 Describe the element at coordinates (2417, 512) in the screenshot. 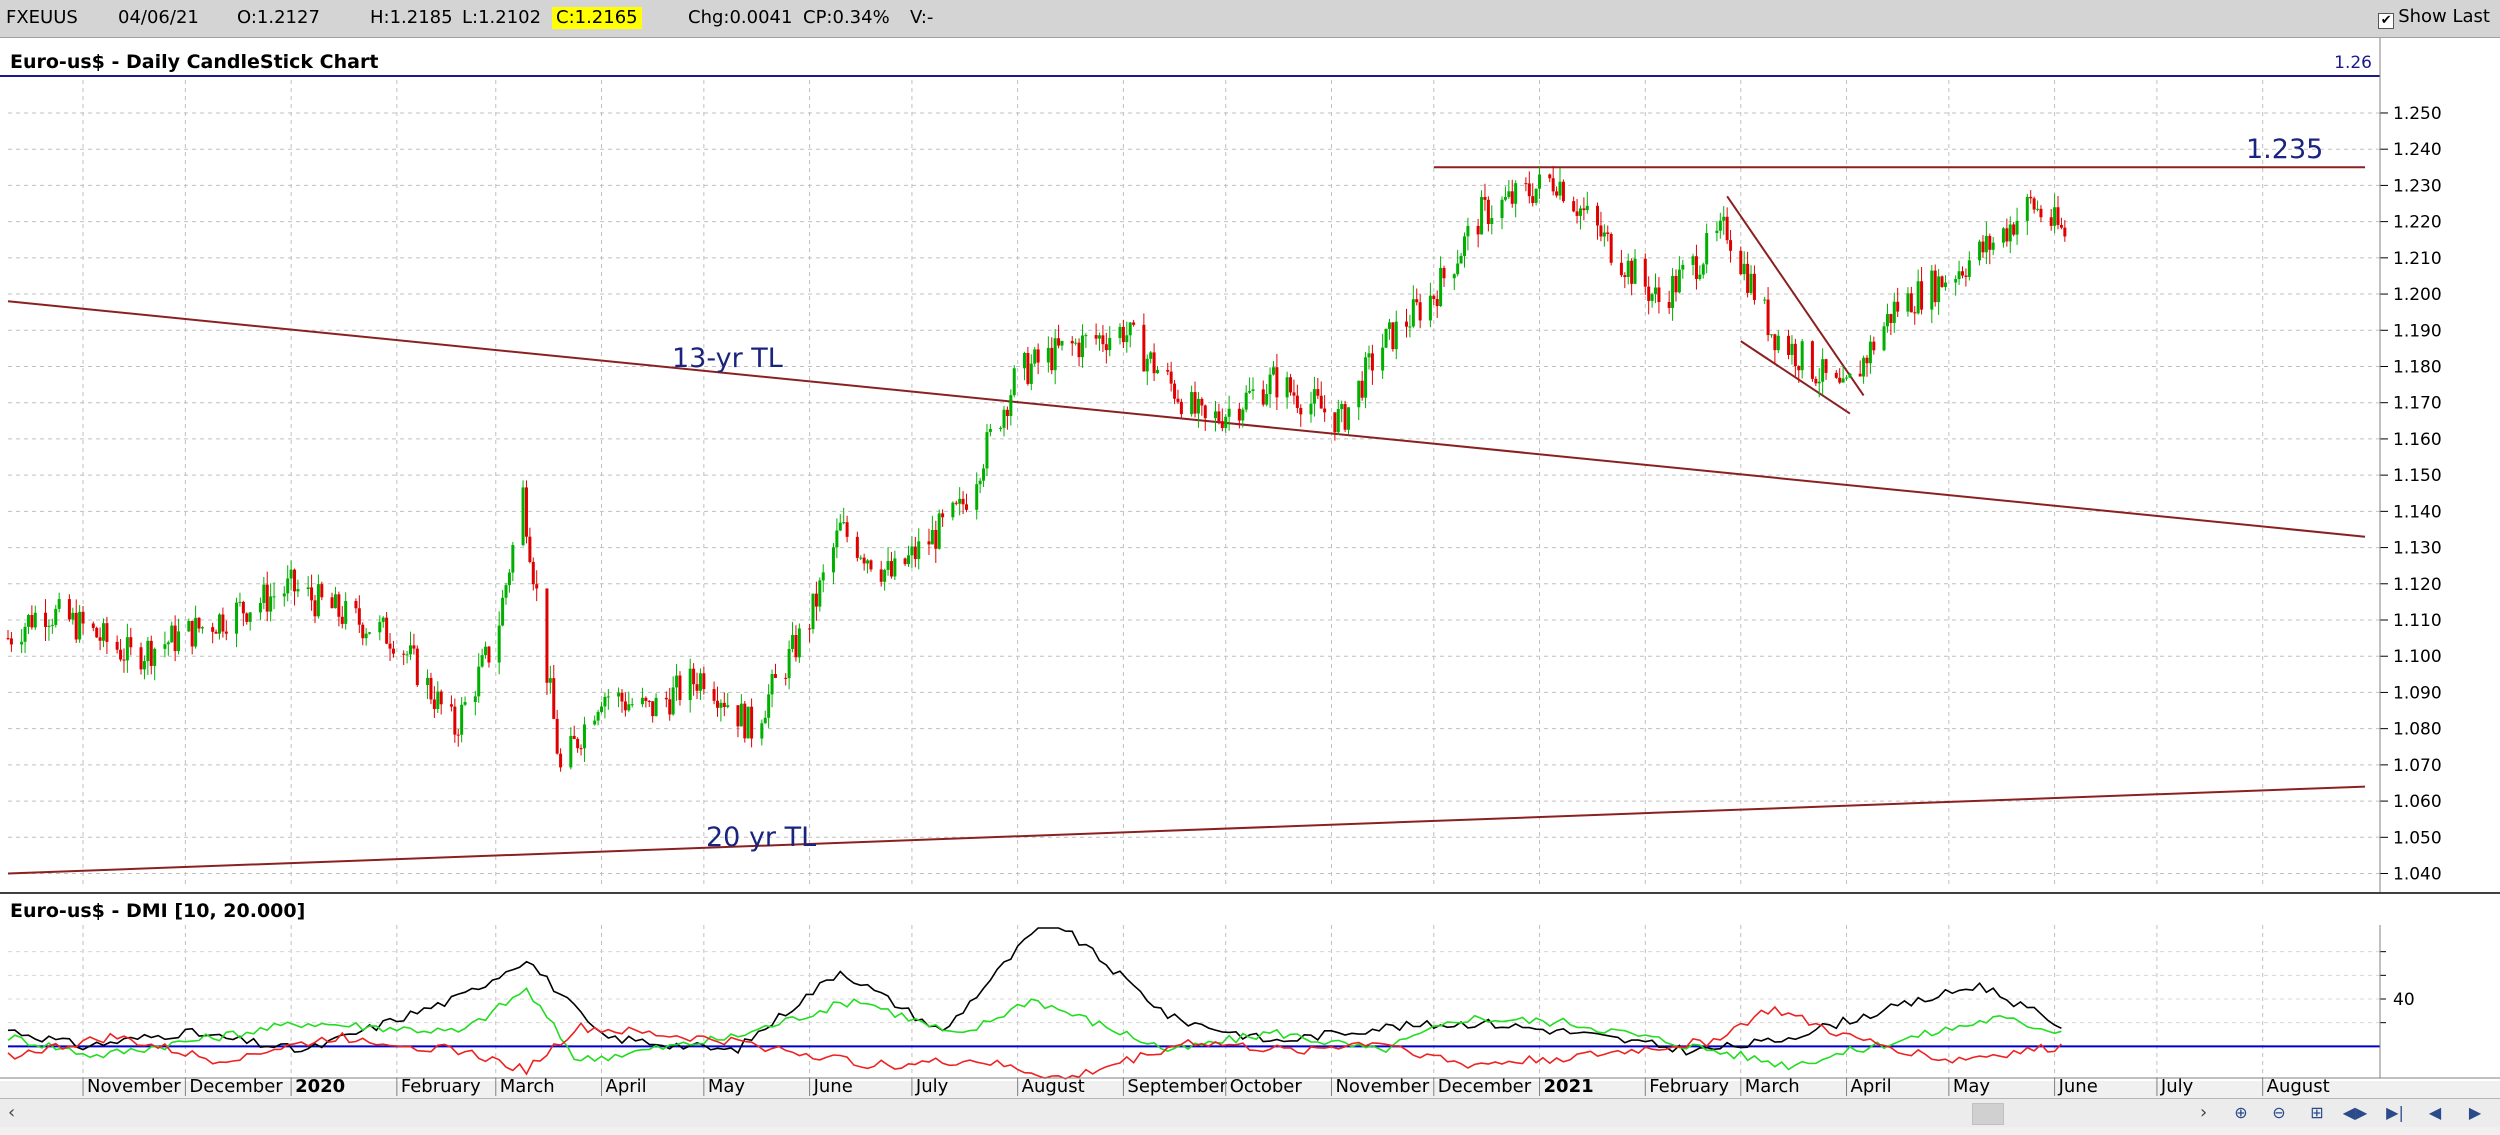

I see `y-tick-label: 1.140` at that location.